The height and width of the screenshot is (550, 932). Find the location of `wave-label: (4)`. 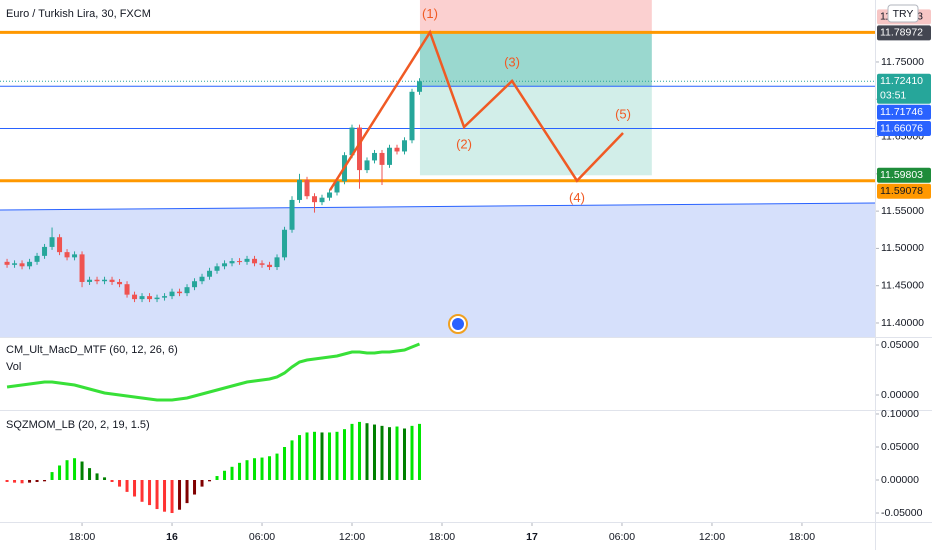

wave-label: (4) is located at coordinates (577, 197).